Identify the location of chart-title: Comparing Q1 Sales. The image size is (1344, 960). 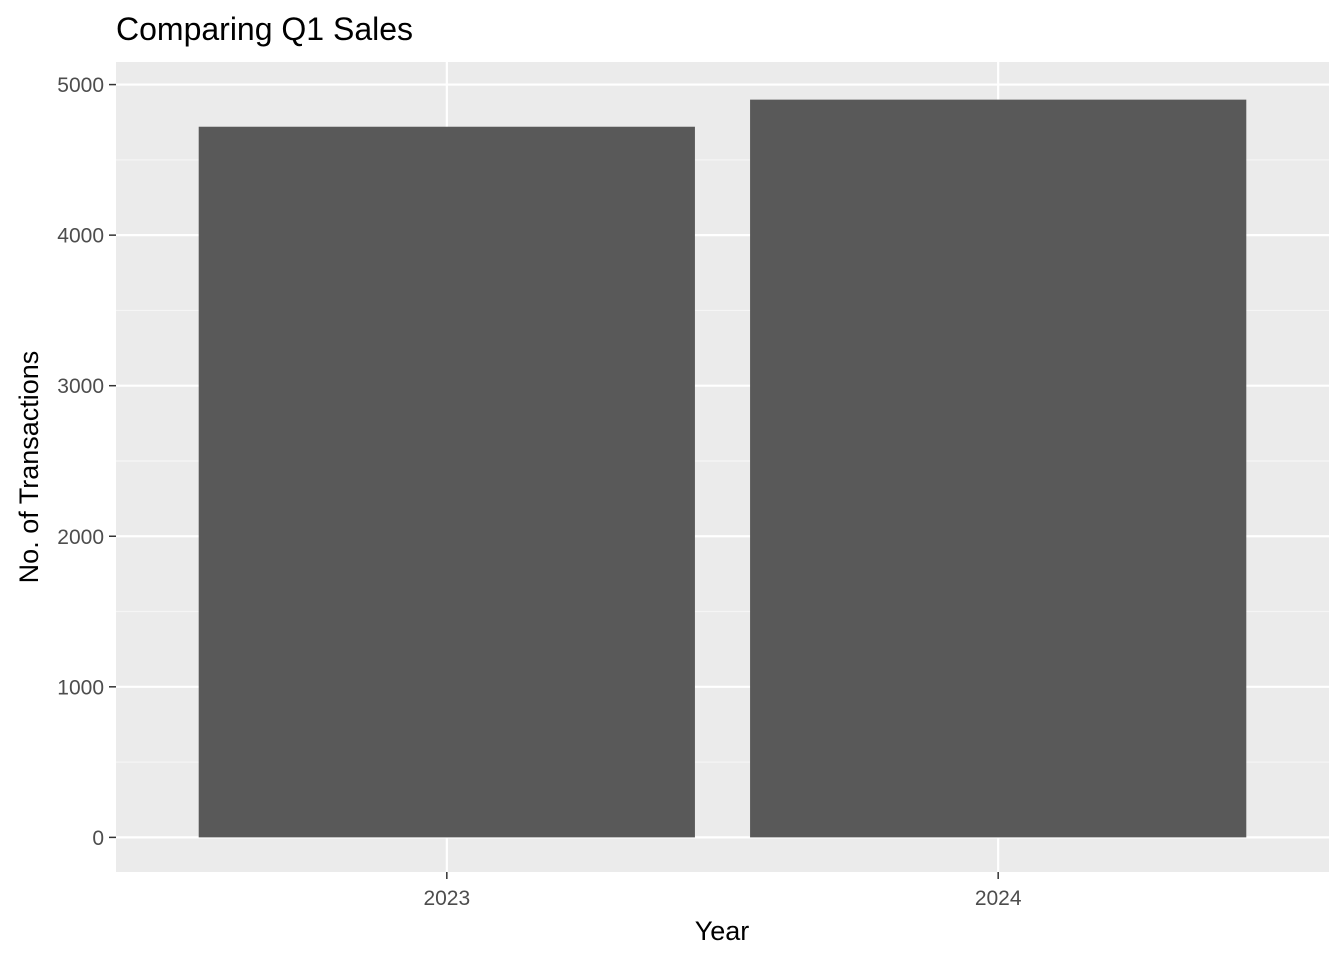
(264, 29).